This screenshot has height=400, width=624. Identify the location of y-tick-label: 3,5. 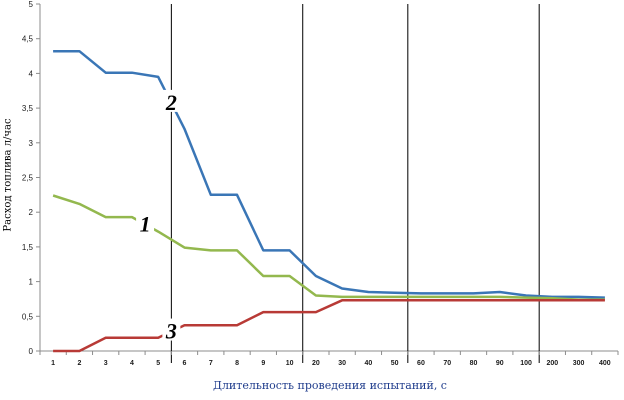
(28, 108).